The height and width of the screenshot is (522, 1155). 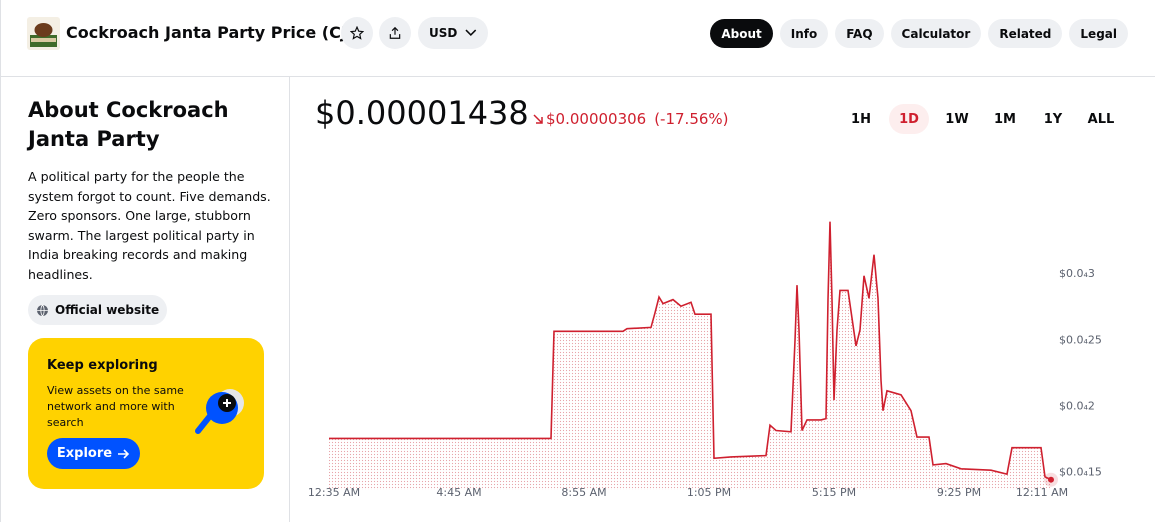 What do you see at coordinates (84, 453) in the screenshot?
I see `explore-label: Explore` at bounding box center [84, 453].